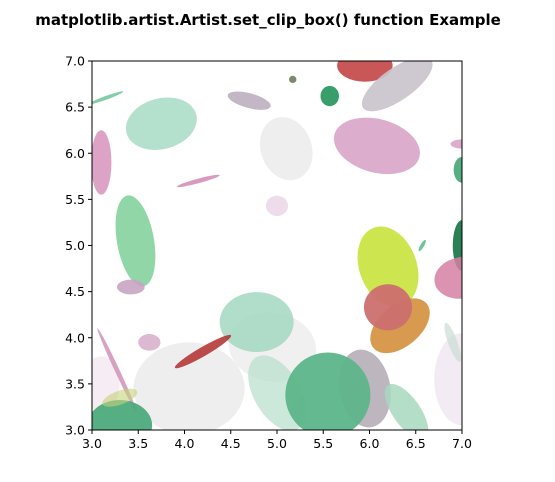  Describe the element at coordinates (75, 337) in the screenshot. I see `y-tick-label: 4.0` at that location.